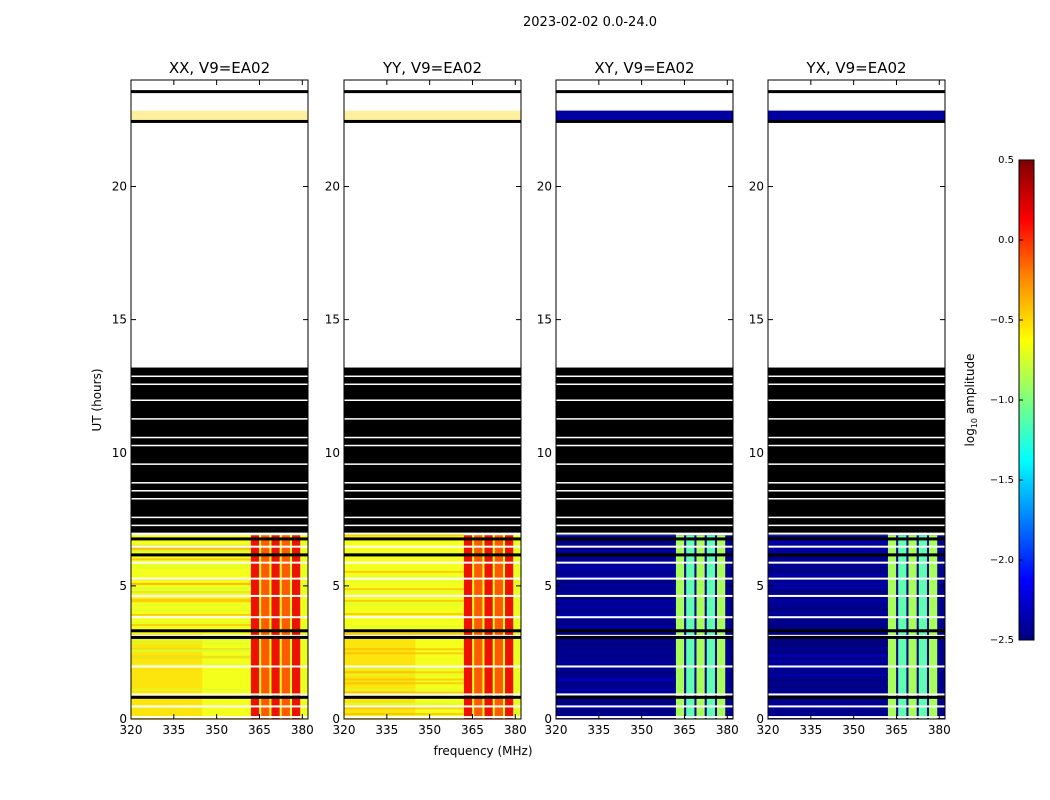 Image resolution: width=1050 pixels, height=800 pixels. Describe the element at coordinates (590, 22) in the screenshot. I see `figure-title: 2023-02-02 0.0-24.0` at that location.